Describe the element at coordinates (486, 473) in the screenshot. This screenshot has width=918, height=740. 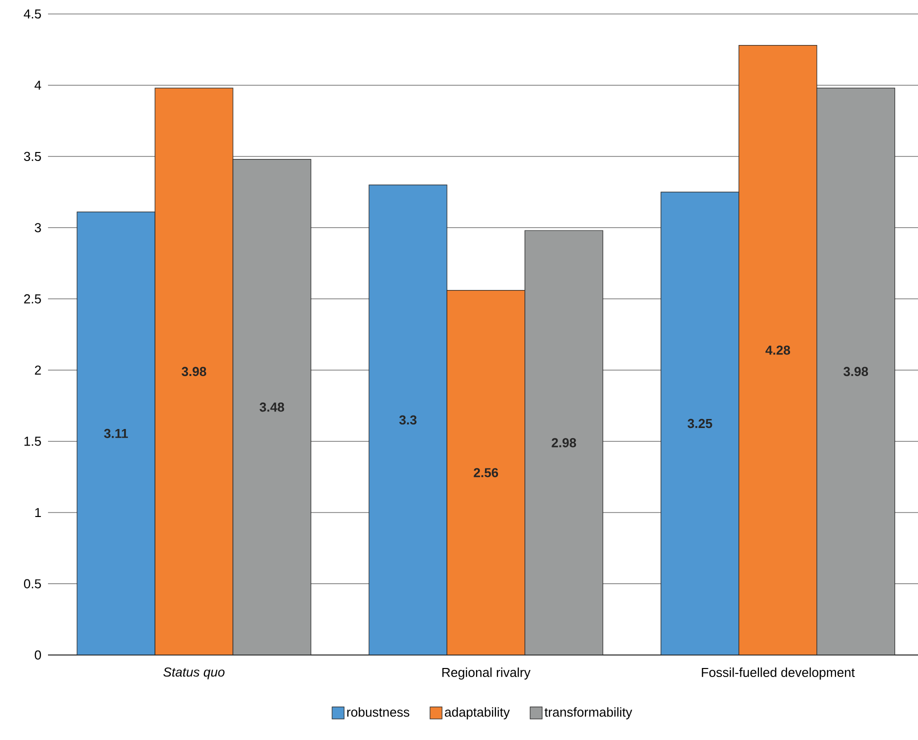
I see `data-label: 2.56` at that location.